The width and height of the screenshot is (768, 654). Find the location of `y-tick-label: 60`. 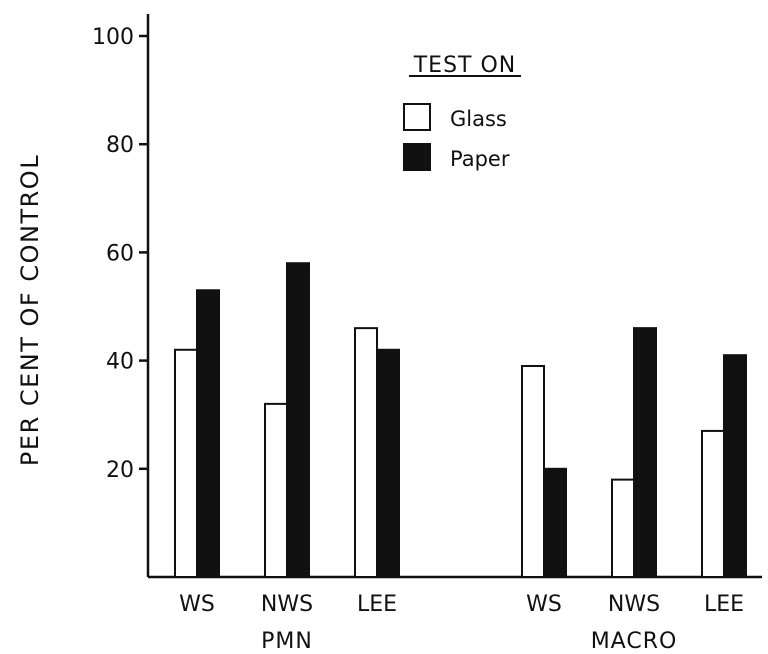

y-tick-label: 60 is located at coordinates (120, 253).